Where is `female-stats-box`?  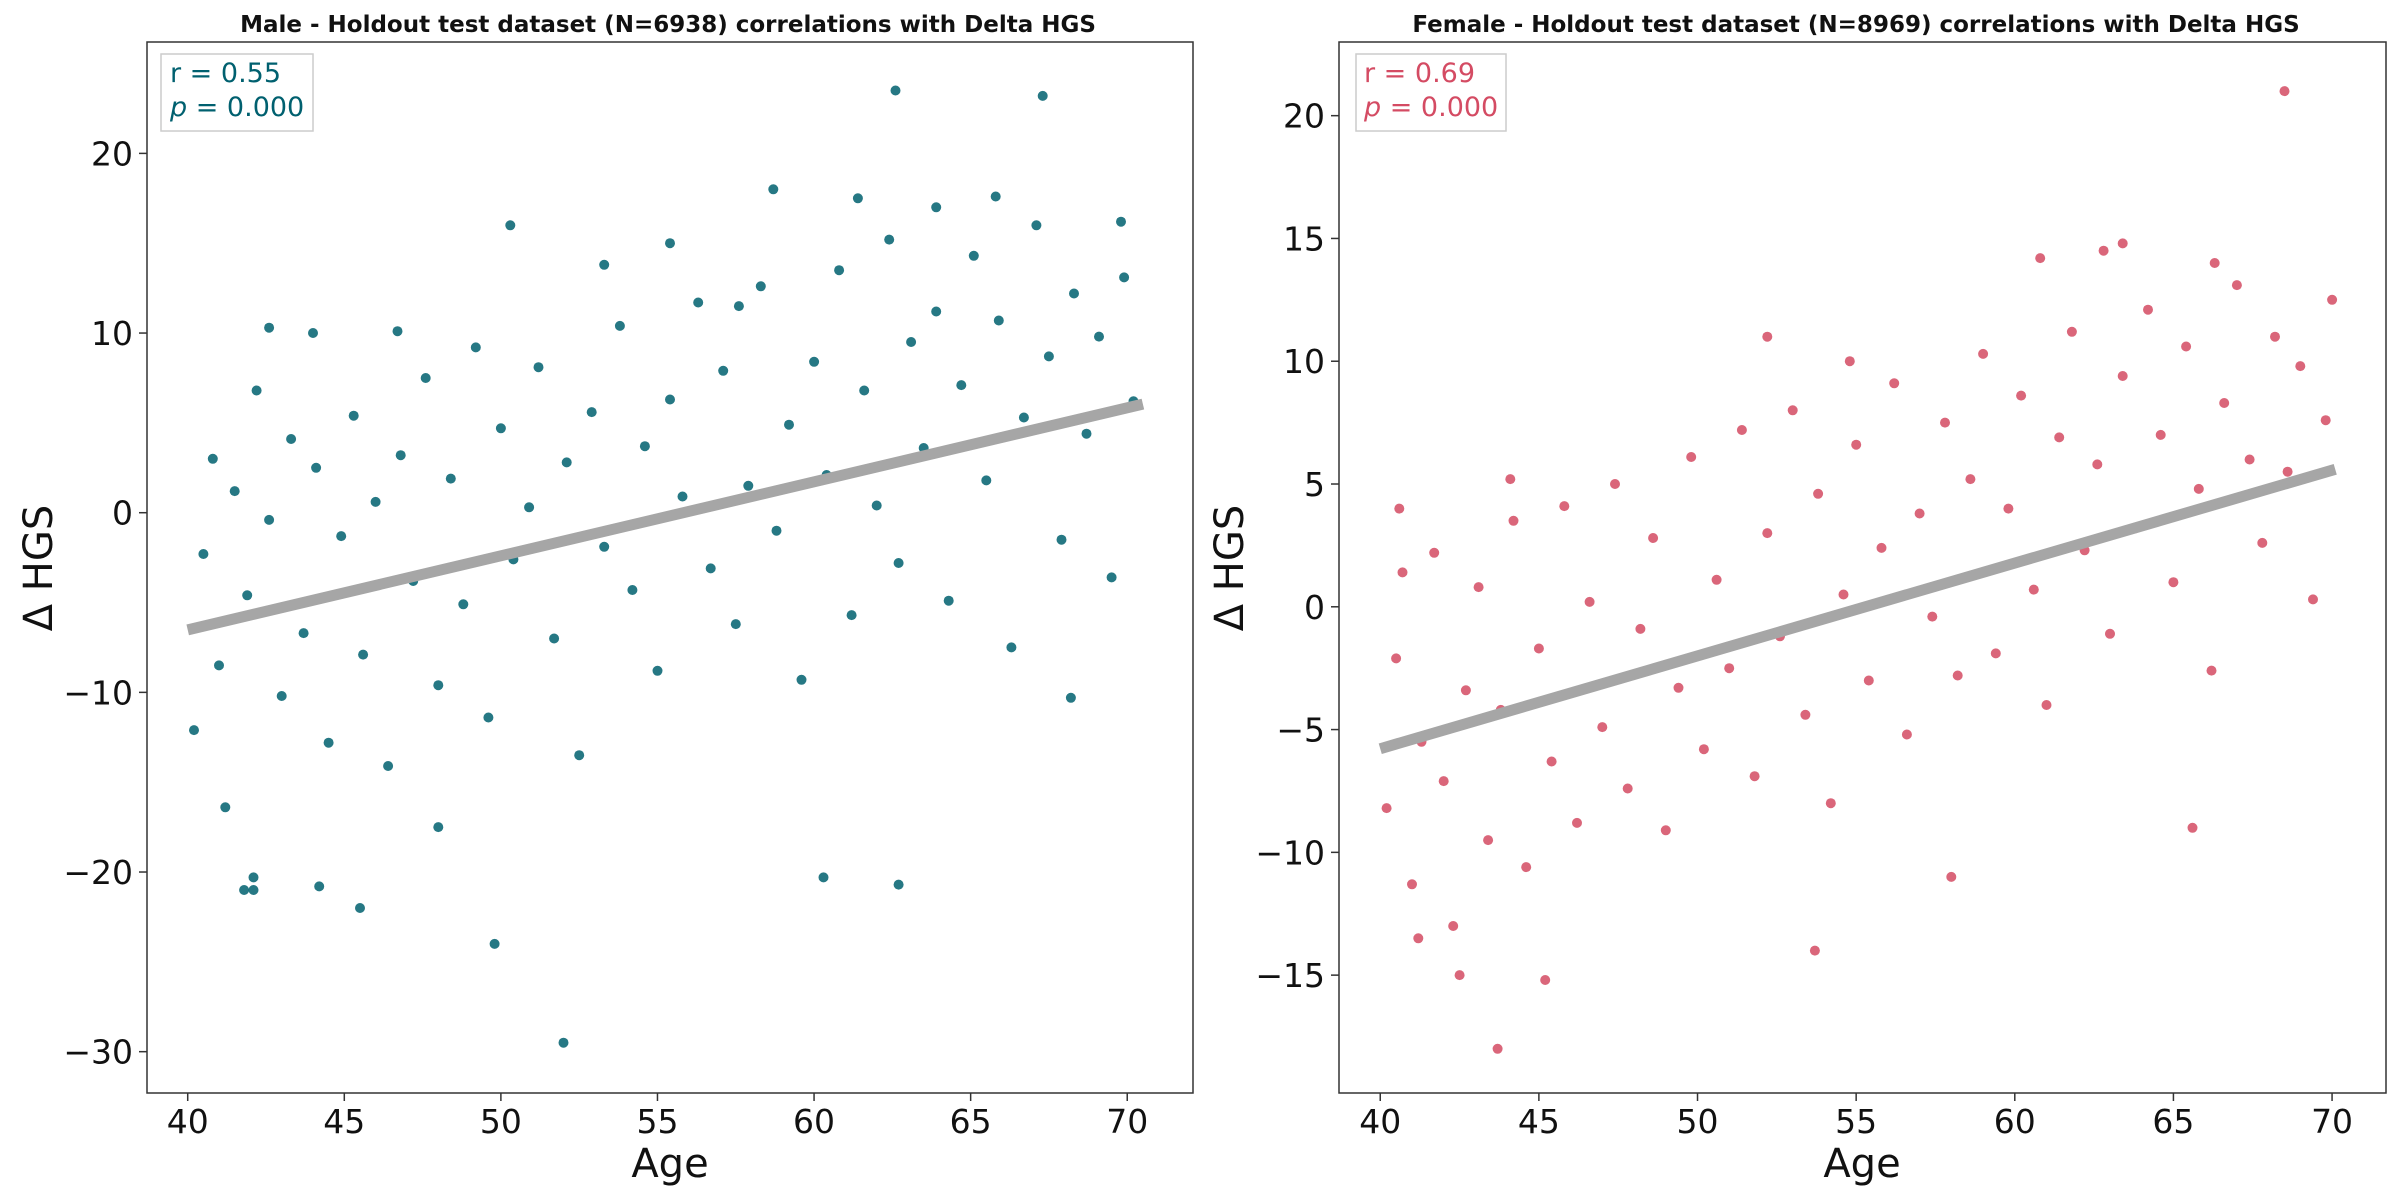 female-stats-box is located at coordinates (1431, 92).